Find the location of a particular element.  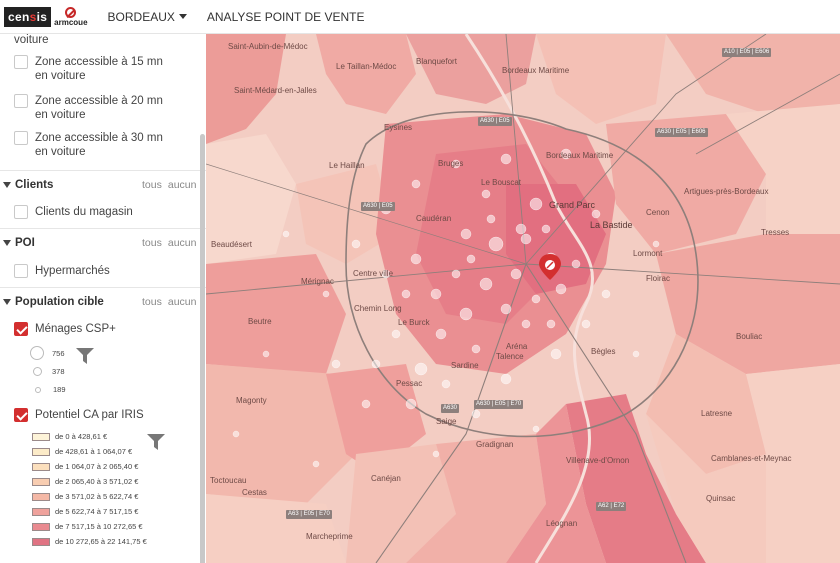

potentiel-checkbox is located at coordinates (21, 415).